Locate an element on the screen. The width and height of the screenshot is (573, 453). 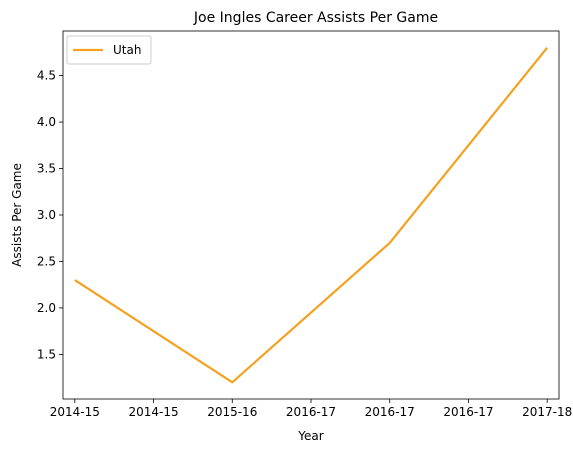
y-tick-label: 2.0 is located at coordinates (46, 308).